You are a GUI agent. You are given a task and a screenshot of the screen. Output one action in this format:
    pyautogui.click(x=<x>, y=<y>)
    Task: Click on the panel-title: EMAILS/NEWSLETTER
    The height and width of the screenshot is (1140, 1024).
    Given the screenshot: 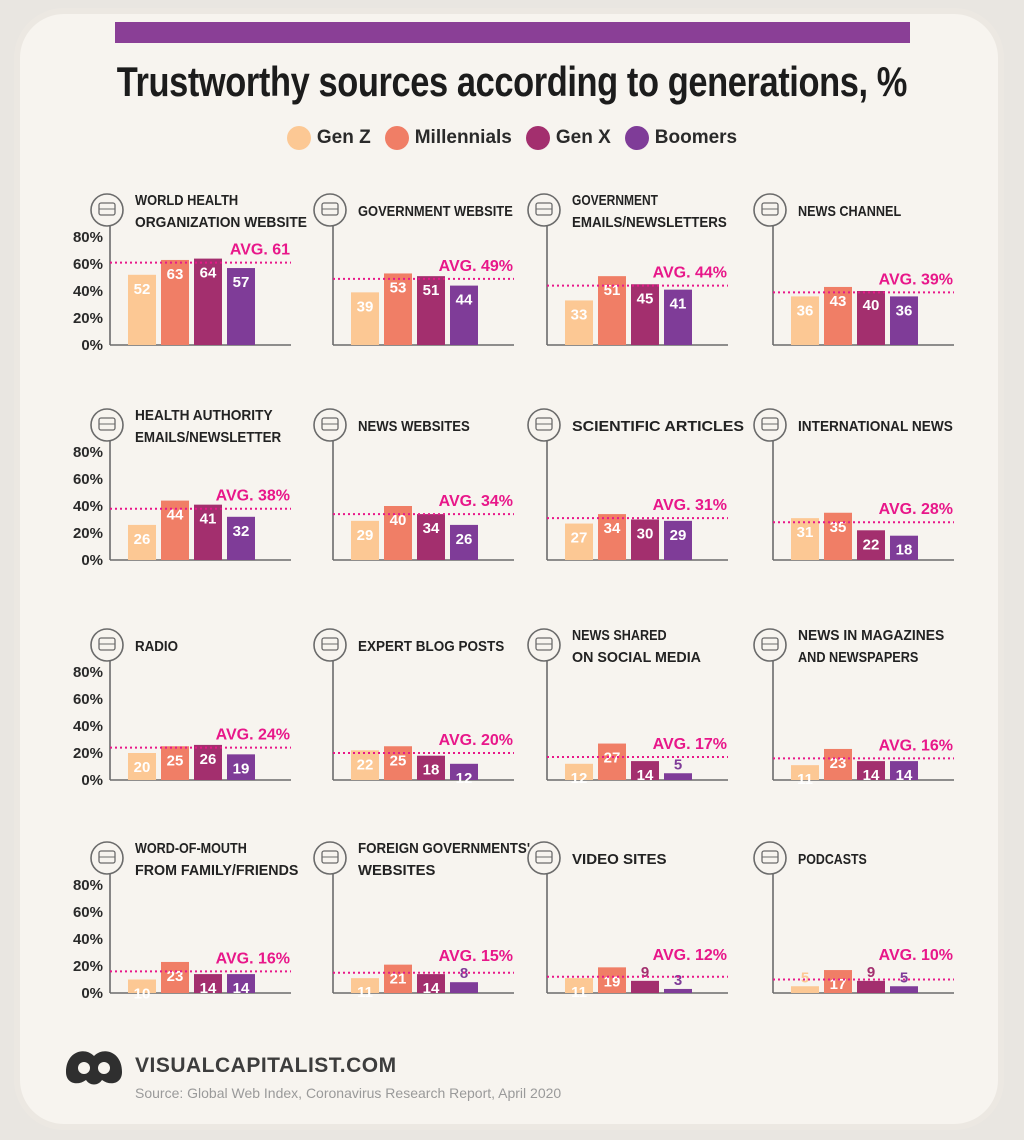 What is the action you would take?
    pyautogui.click(x=208, y=437)
    